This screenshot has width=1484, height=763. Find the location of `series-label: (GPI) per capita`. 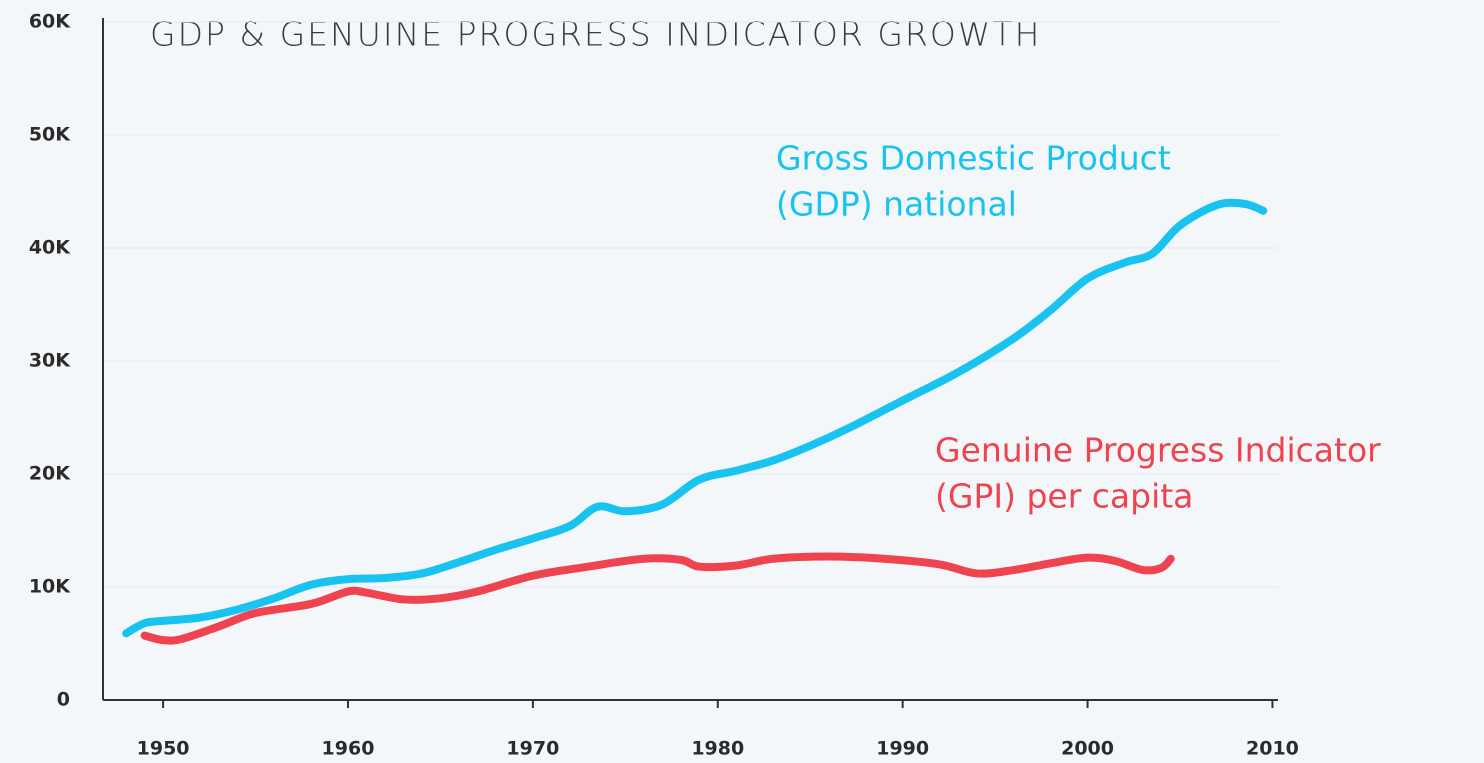

series-label: (GPI) per capita is located at coordinates (1064, 496).